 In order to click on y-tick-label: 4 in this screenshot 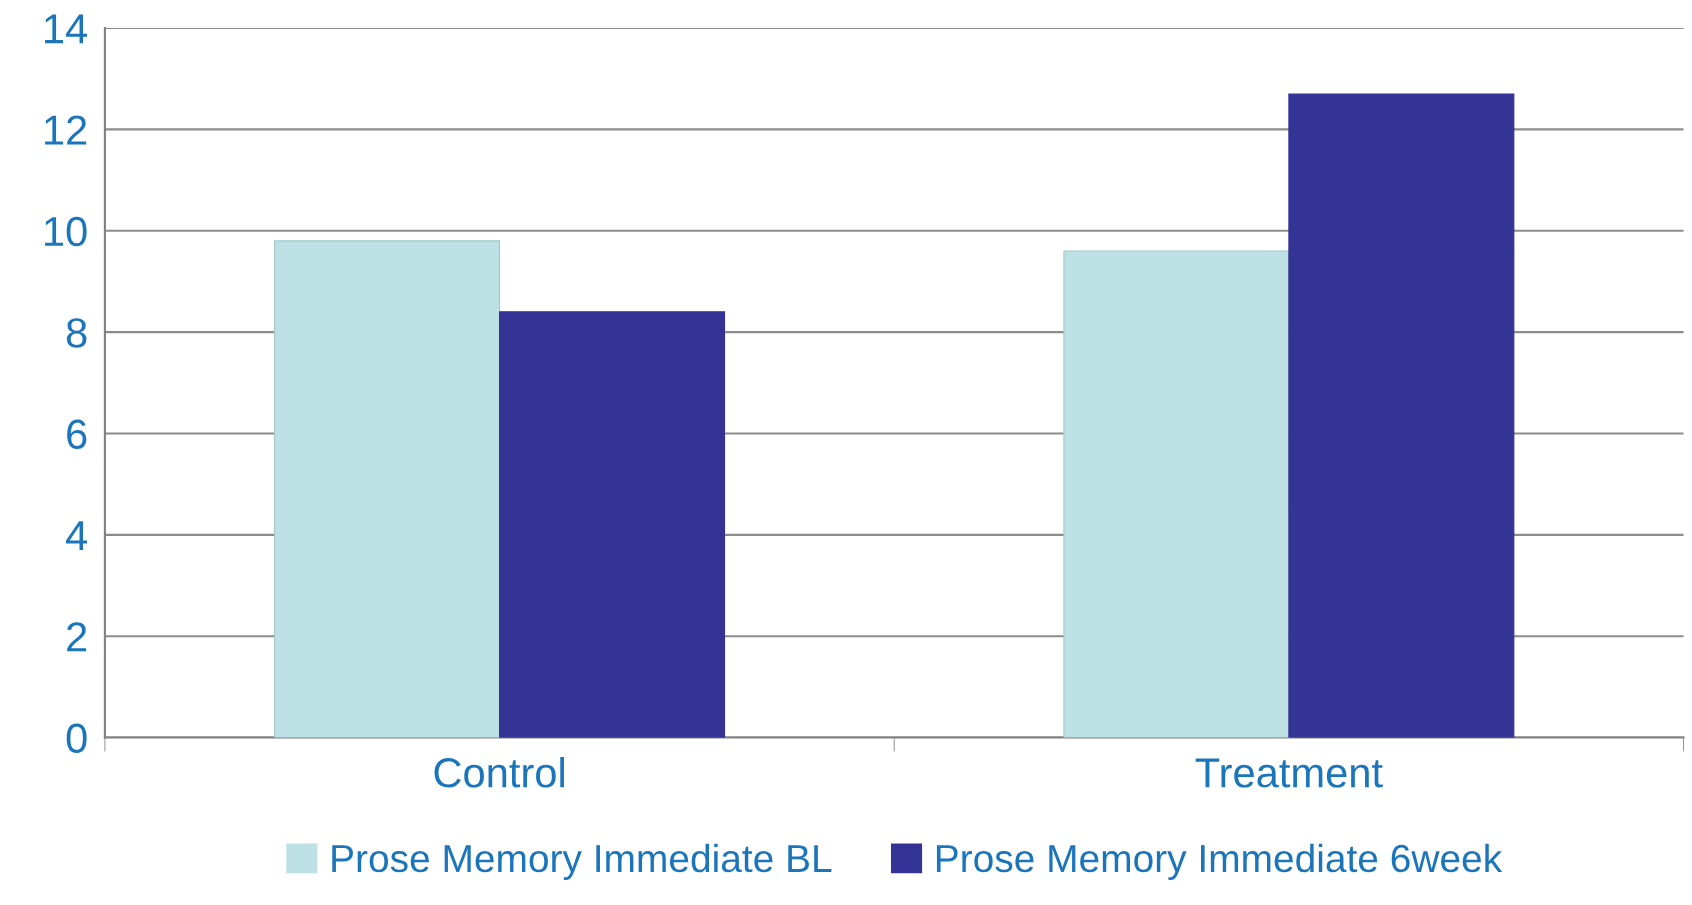, I will do `click(77, 535)`.